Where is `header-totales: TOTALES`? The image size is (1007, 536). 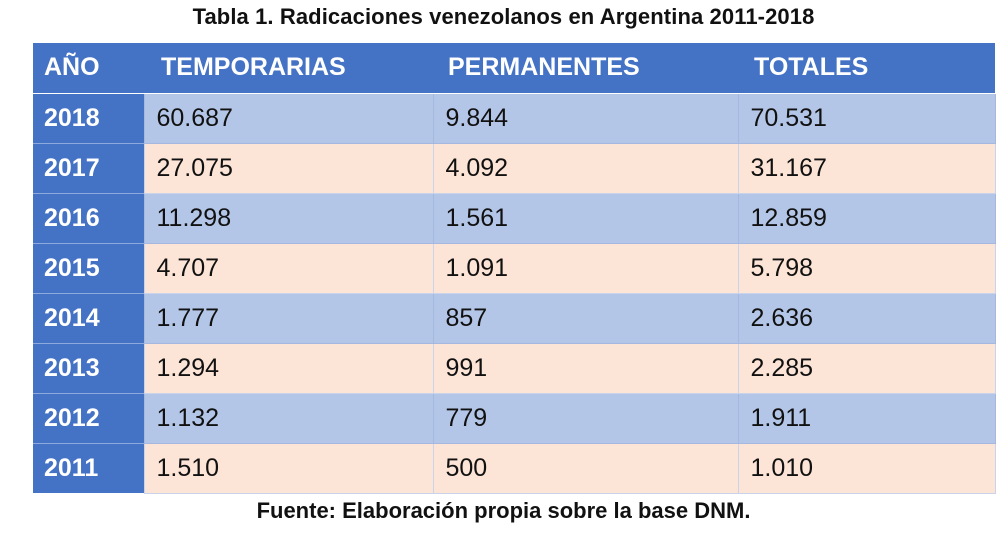 header-totales: TOTALES is located at coordinates (866, 68).